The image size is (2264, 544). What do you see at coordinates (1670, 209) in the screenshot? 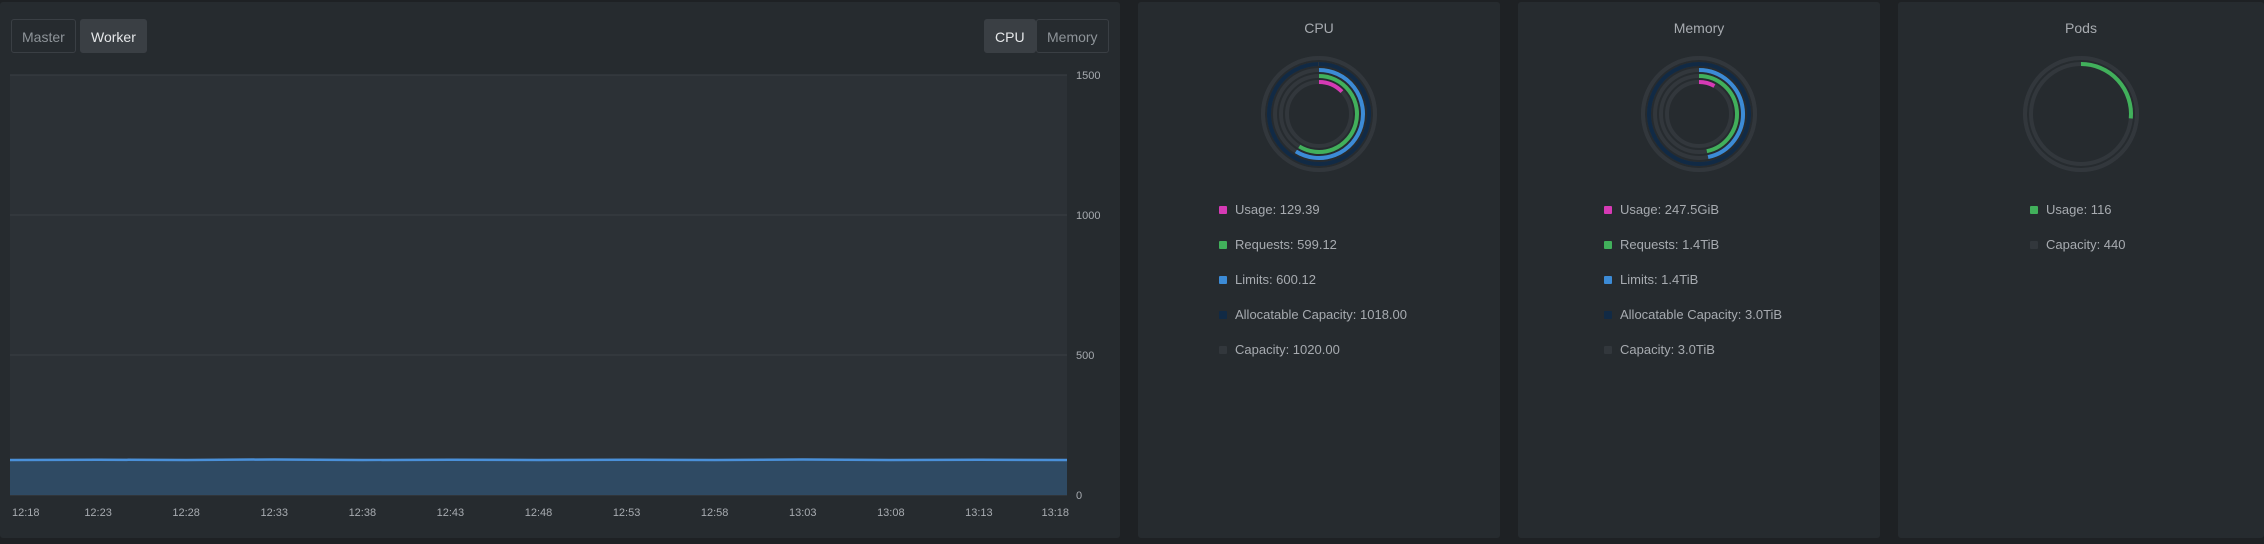
I see `memory-usage-label: Usage: 247.5GiB` at bounding box center [1670, 209].